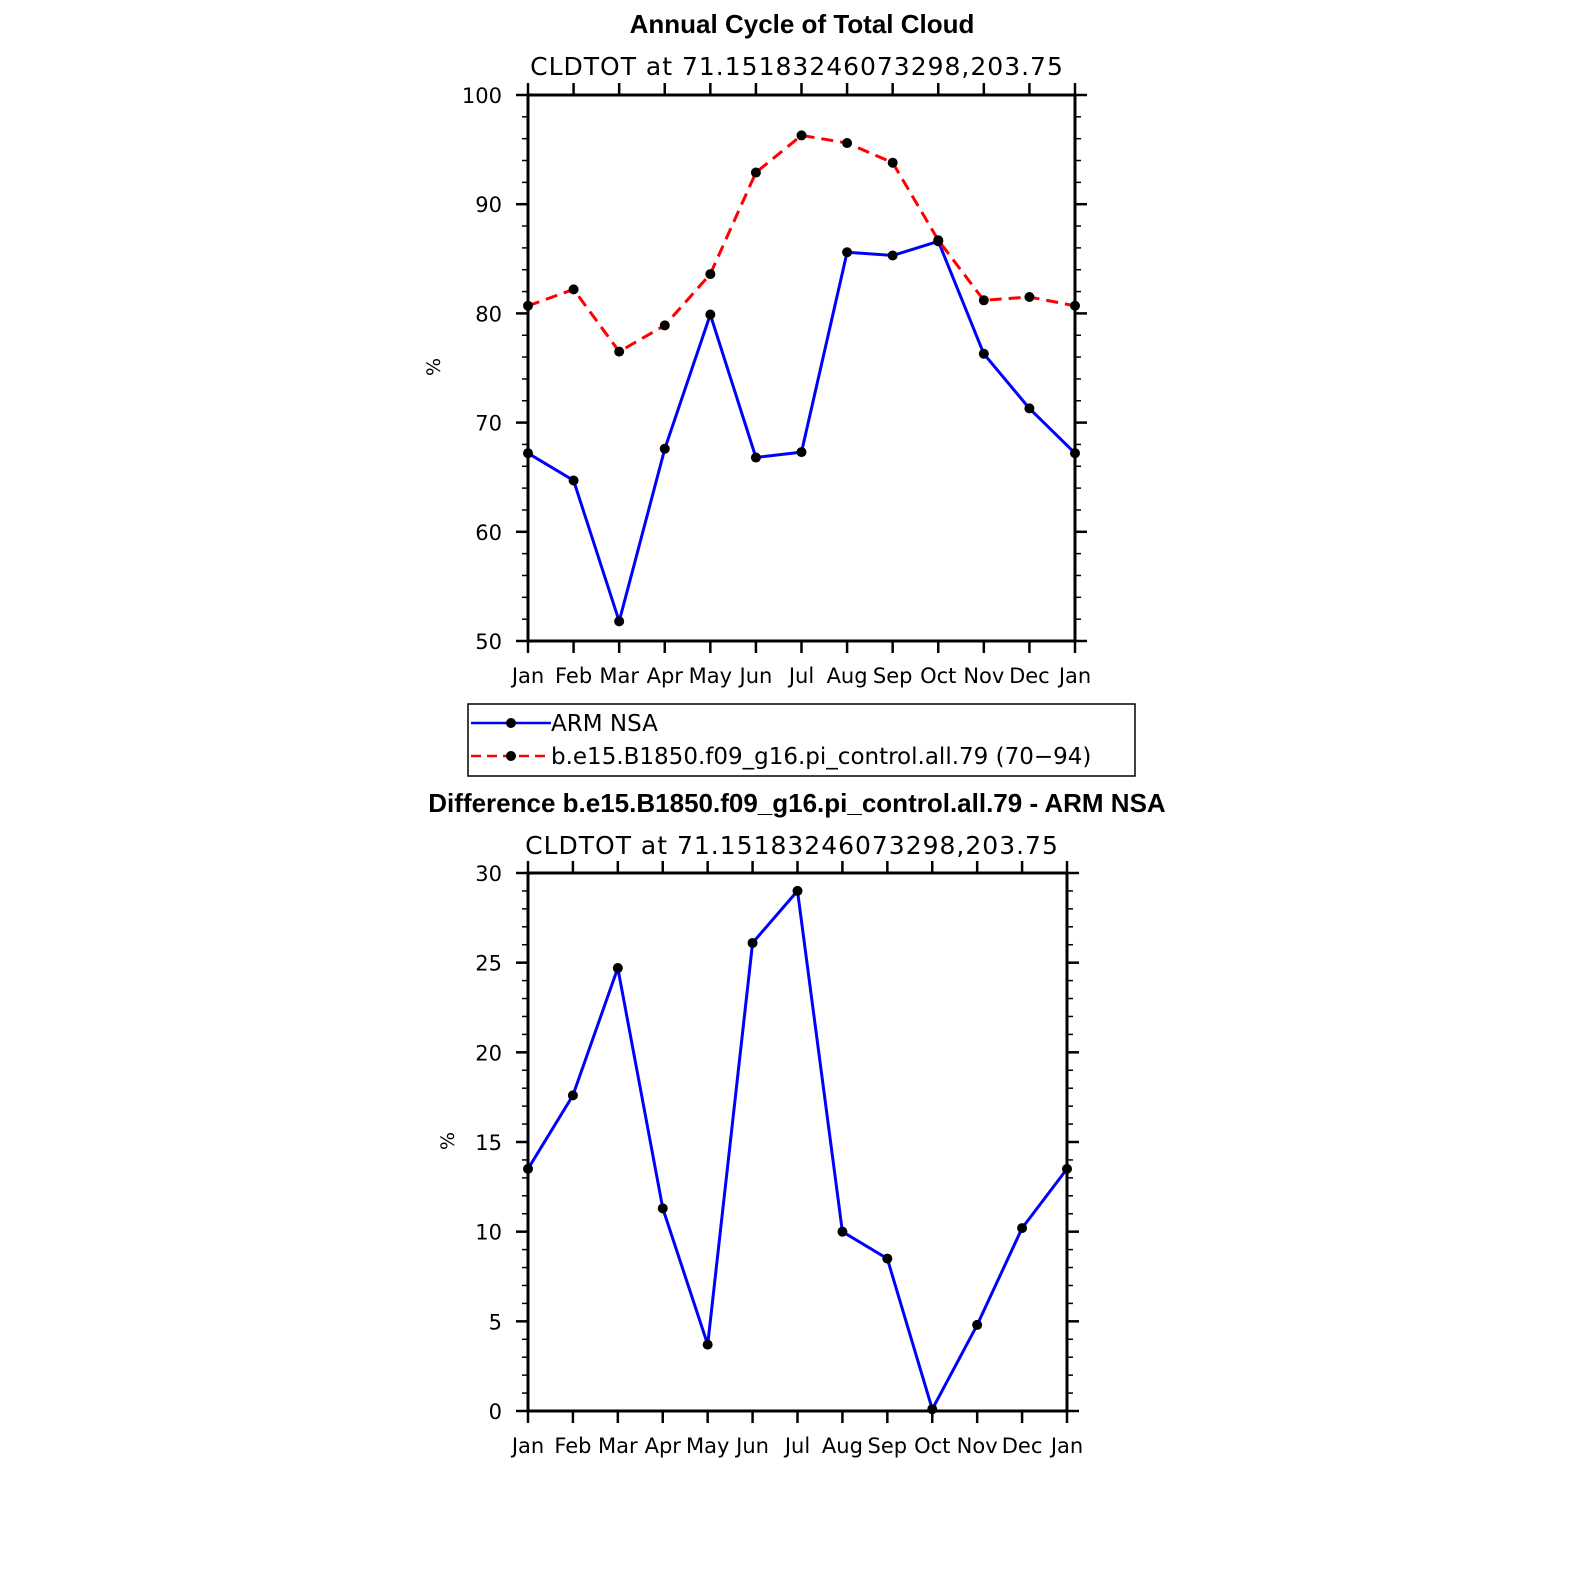  I want to click on y-tick-label: 80, so click(488, 314).